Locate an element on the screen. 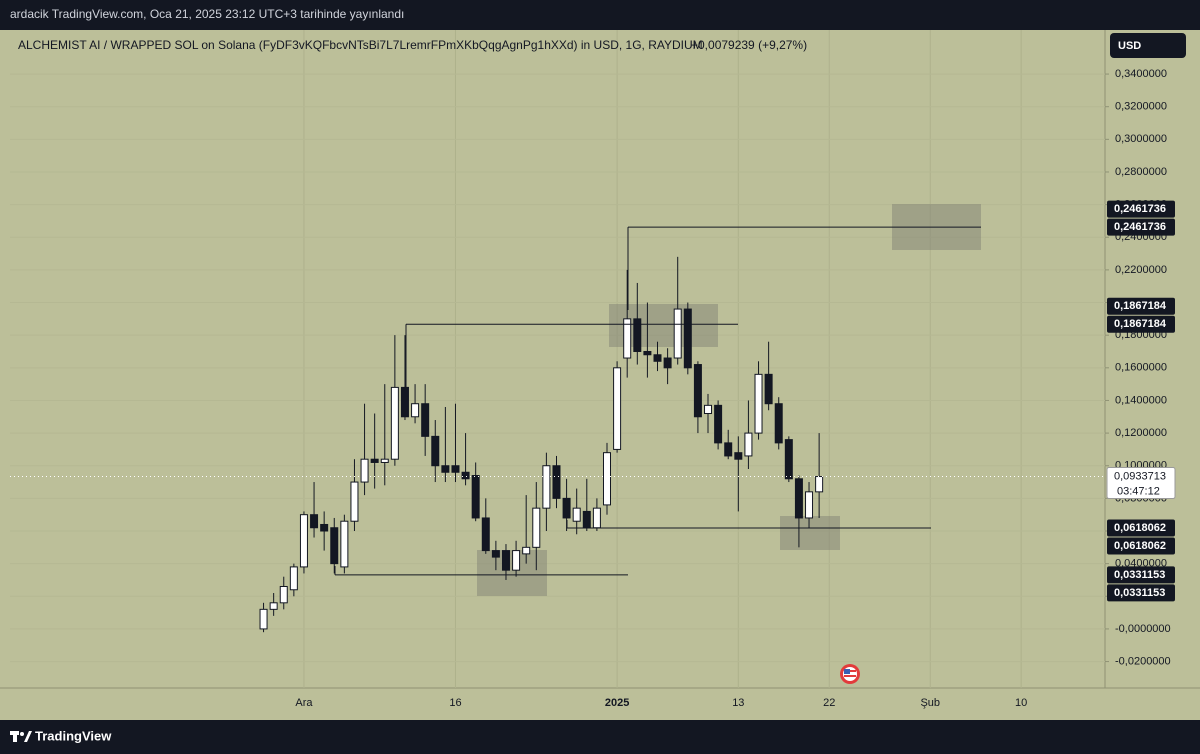 Image resolution: width=1200 pixels, height=754 pixels. y-tick-label: 0,1400000 is located at coordinates (1141, 400).